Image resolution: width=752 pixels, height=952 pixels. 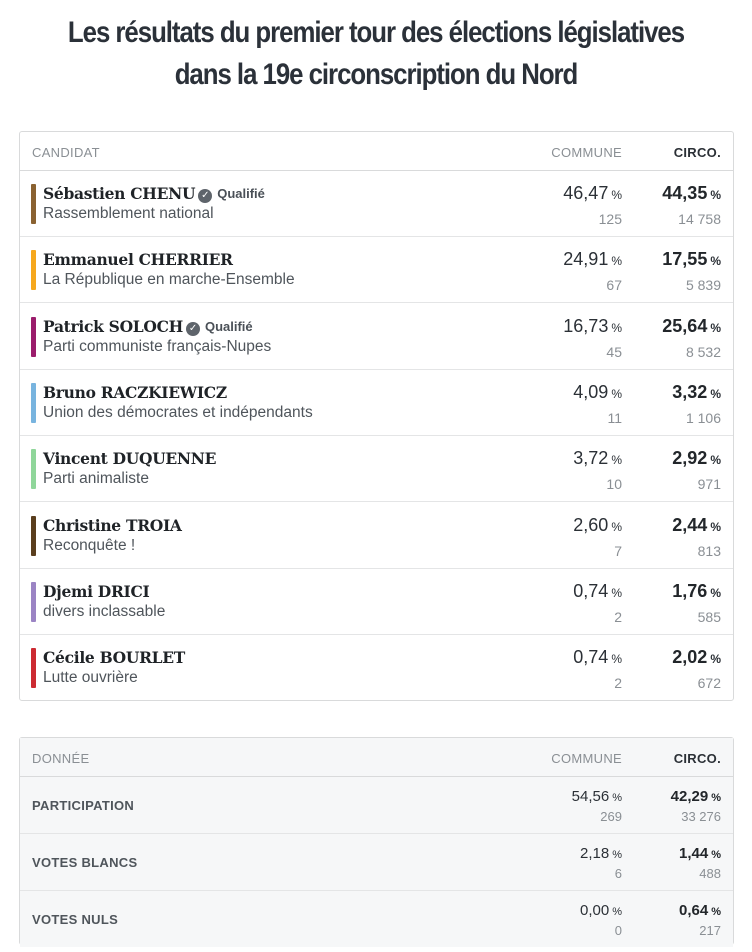 What do you see at coordinates (228, 326) in the screenshot?
I see `qualified-label: Qualifié` at bounding box center [228, 326].